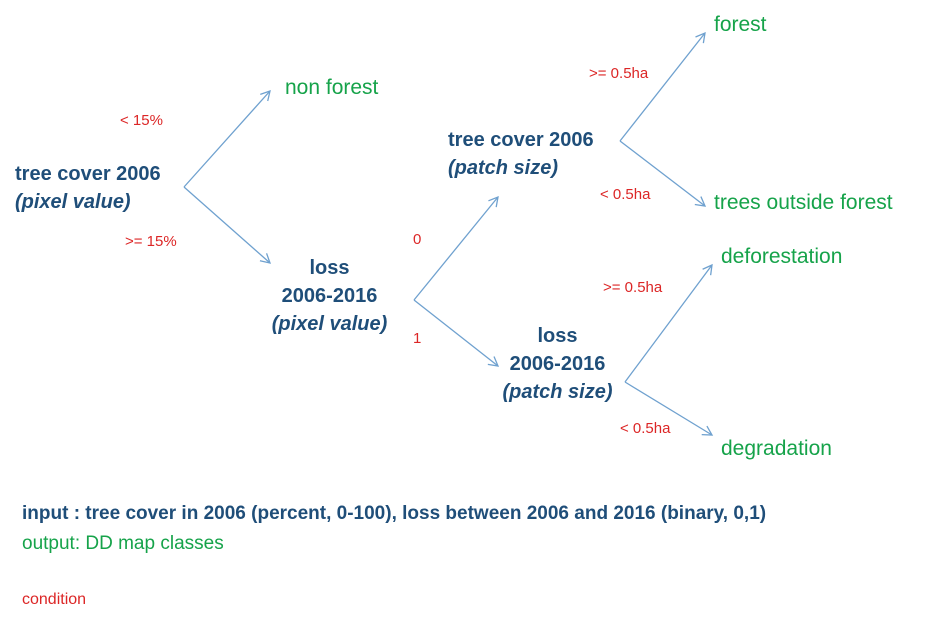  I want to click on arrow-losspatch-to-degradation, so click(669, 408).